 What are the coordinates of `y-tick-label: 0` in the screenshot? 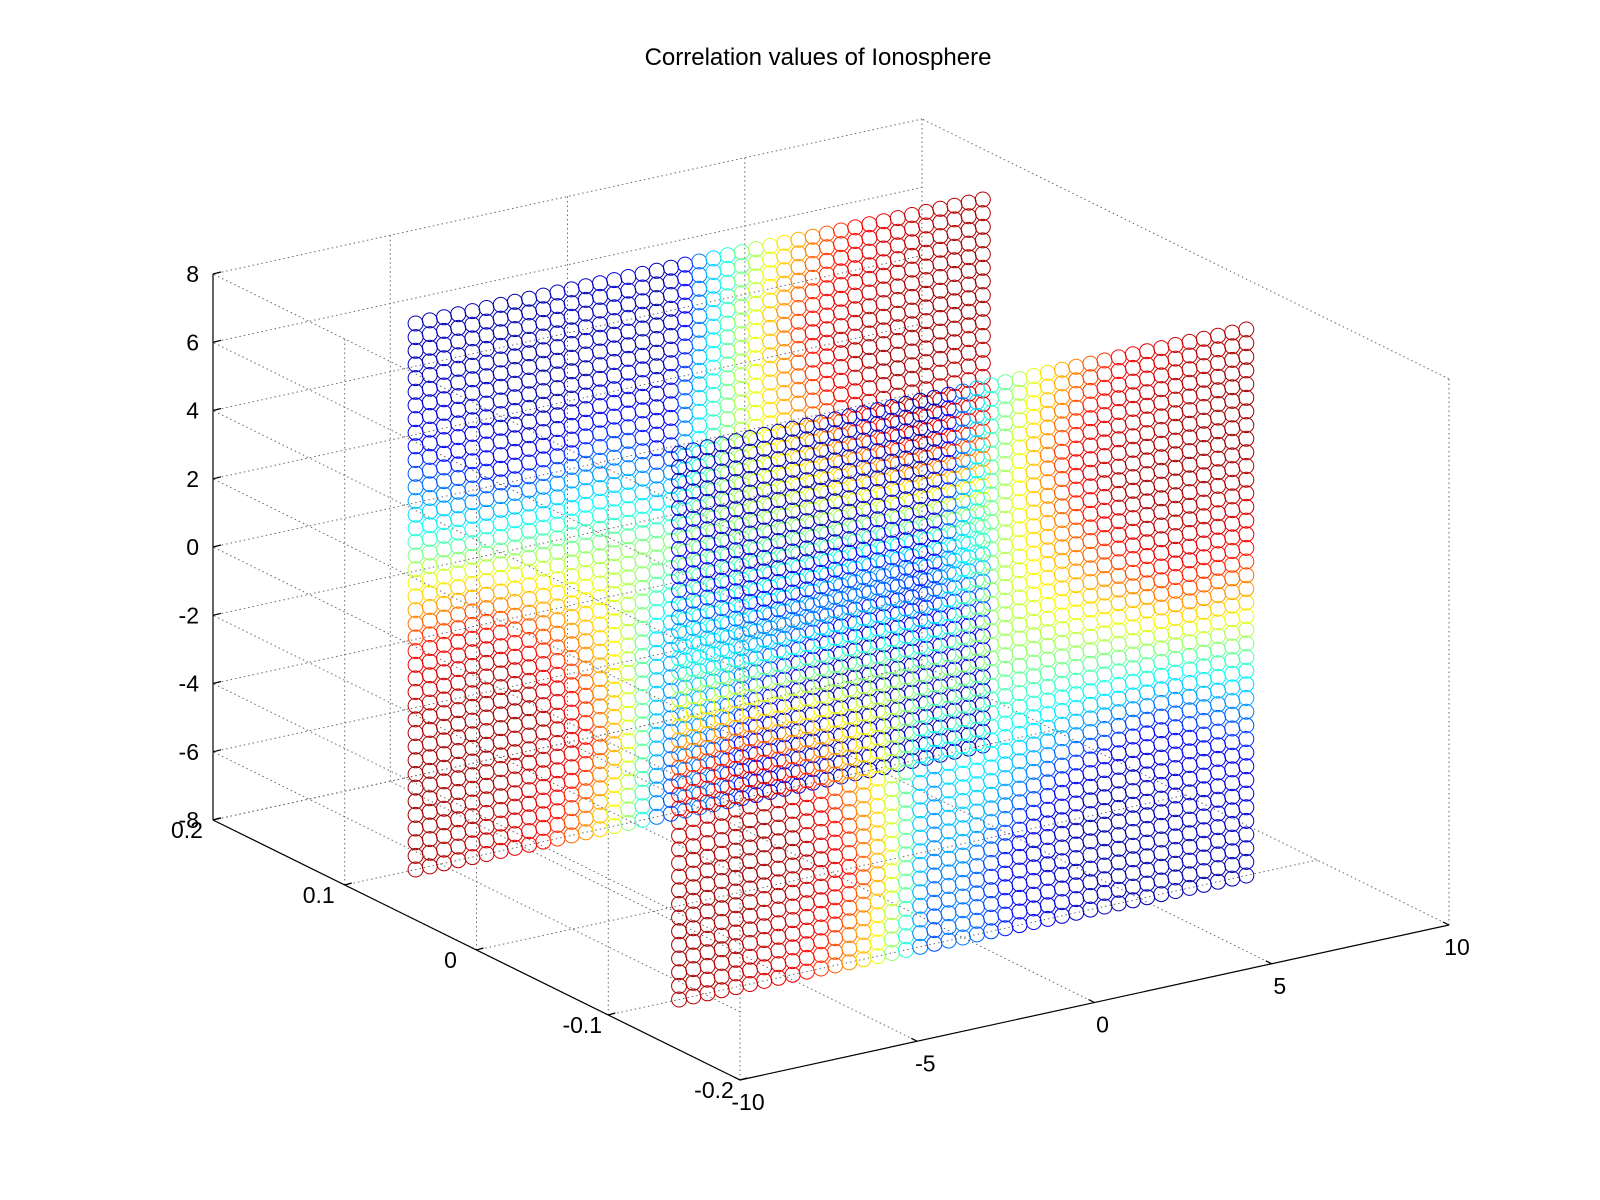 It's located at (450, 960).